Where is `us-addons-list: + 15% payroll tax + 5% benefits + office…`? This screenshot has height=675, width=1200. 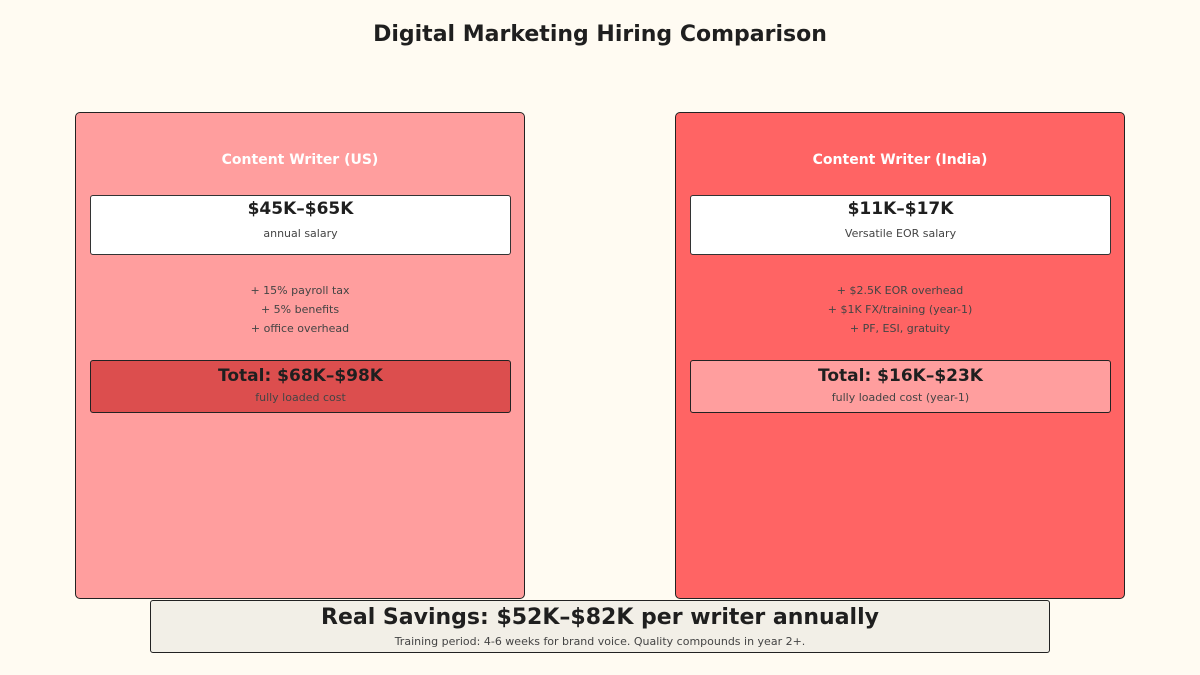
us-addons-list: + 15% payroll tax + 5% benefits + office… is located at coordinates (300, 309).